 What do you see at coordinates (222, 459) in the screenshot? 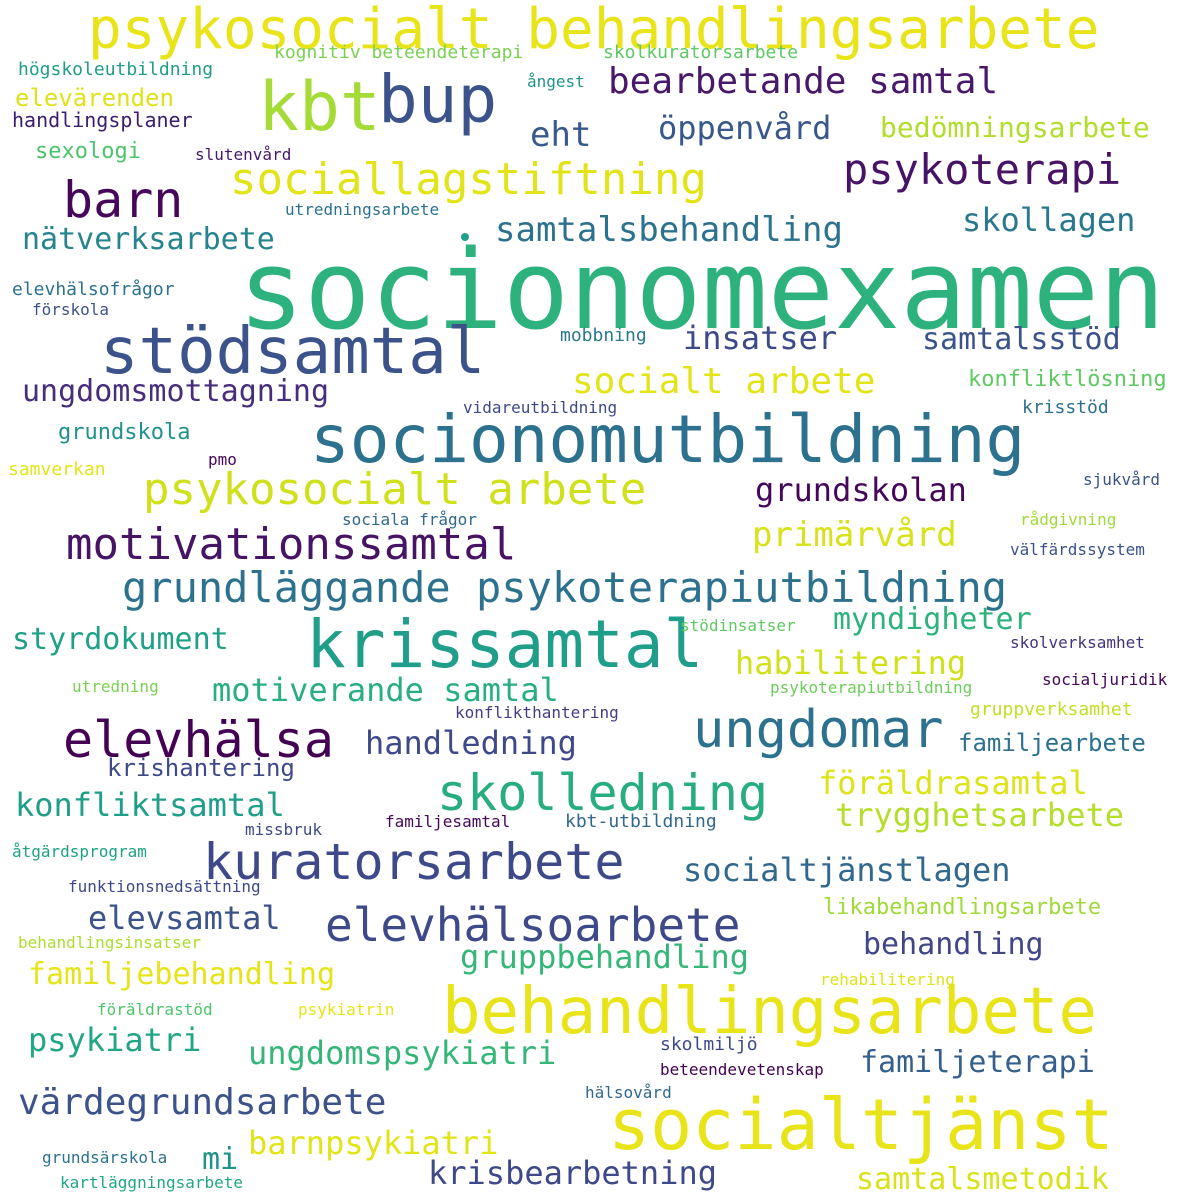
I see `cloud-word: pmo` at bounding box center [222, 459].